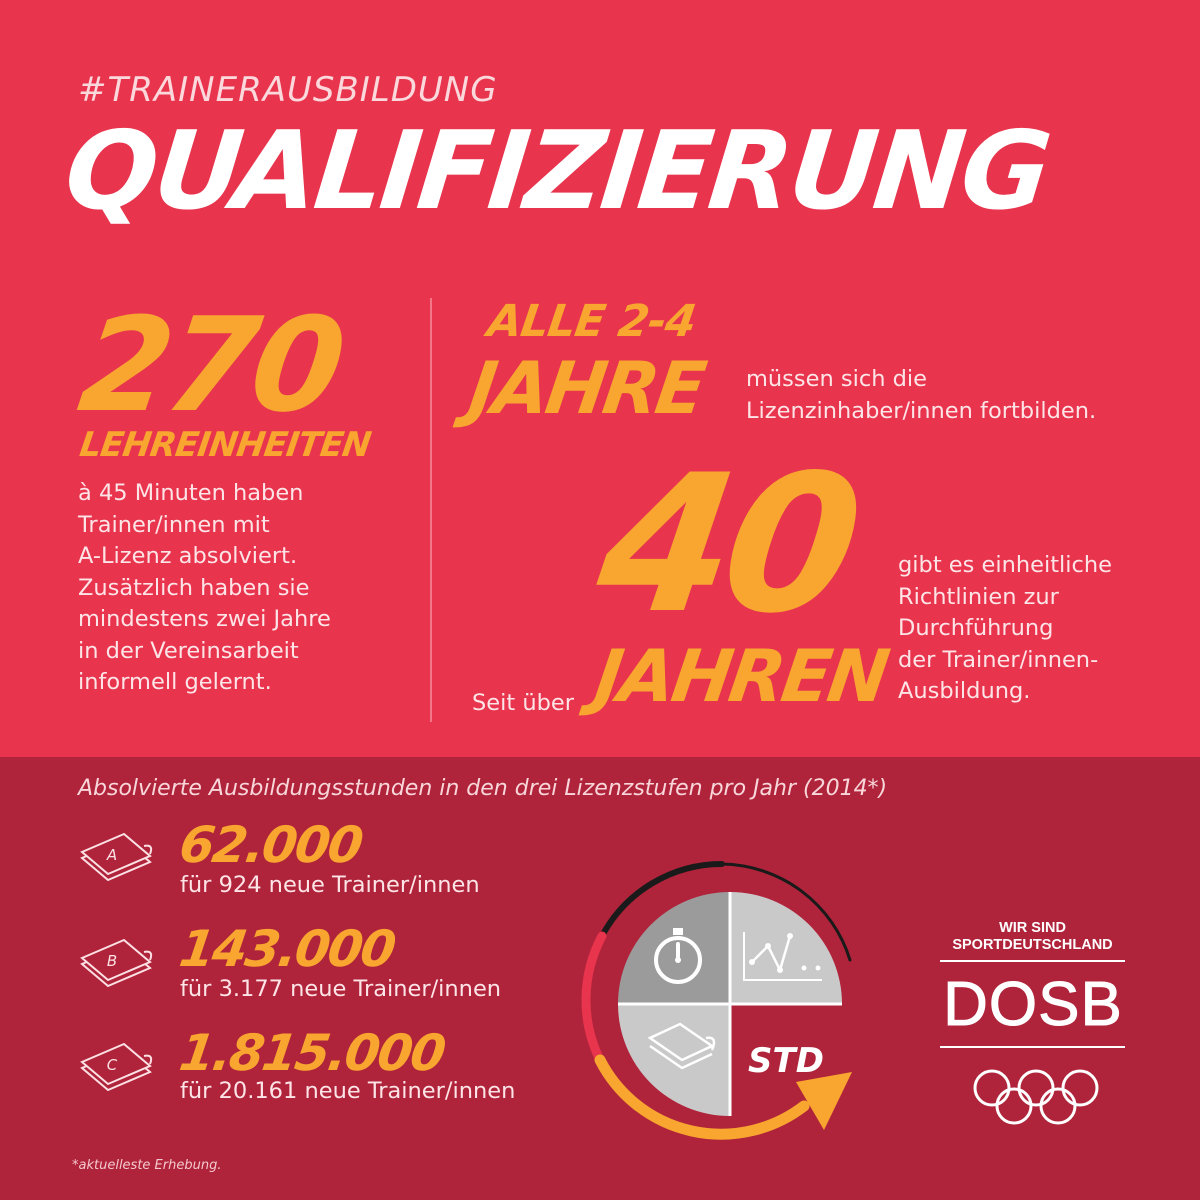 Image resolution: width=1200 pixels, height=1200 pixels. I want to click on clock-label: STD, so click(786, 1061).